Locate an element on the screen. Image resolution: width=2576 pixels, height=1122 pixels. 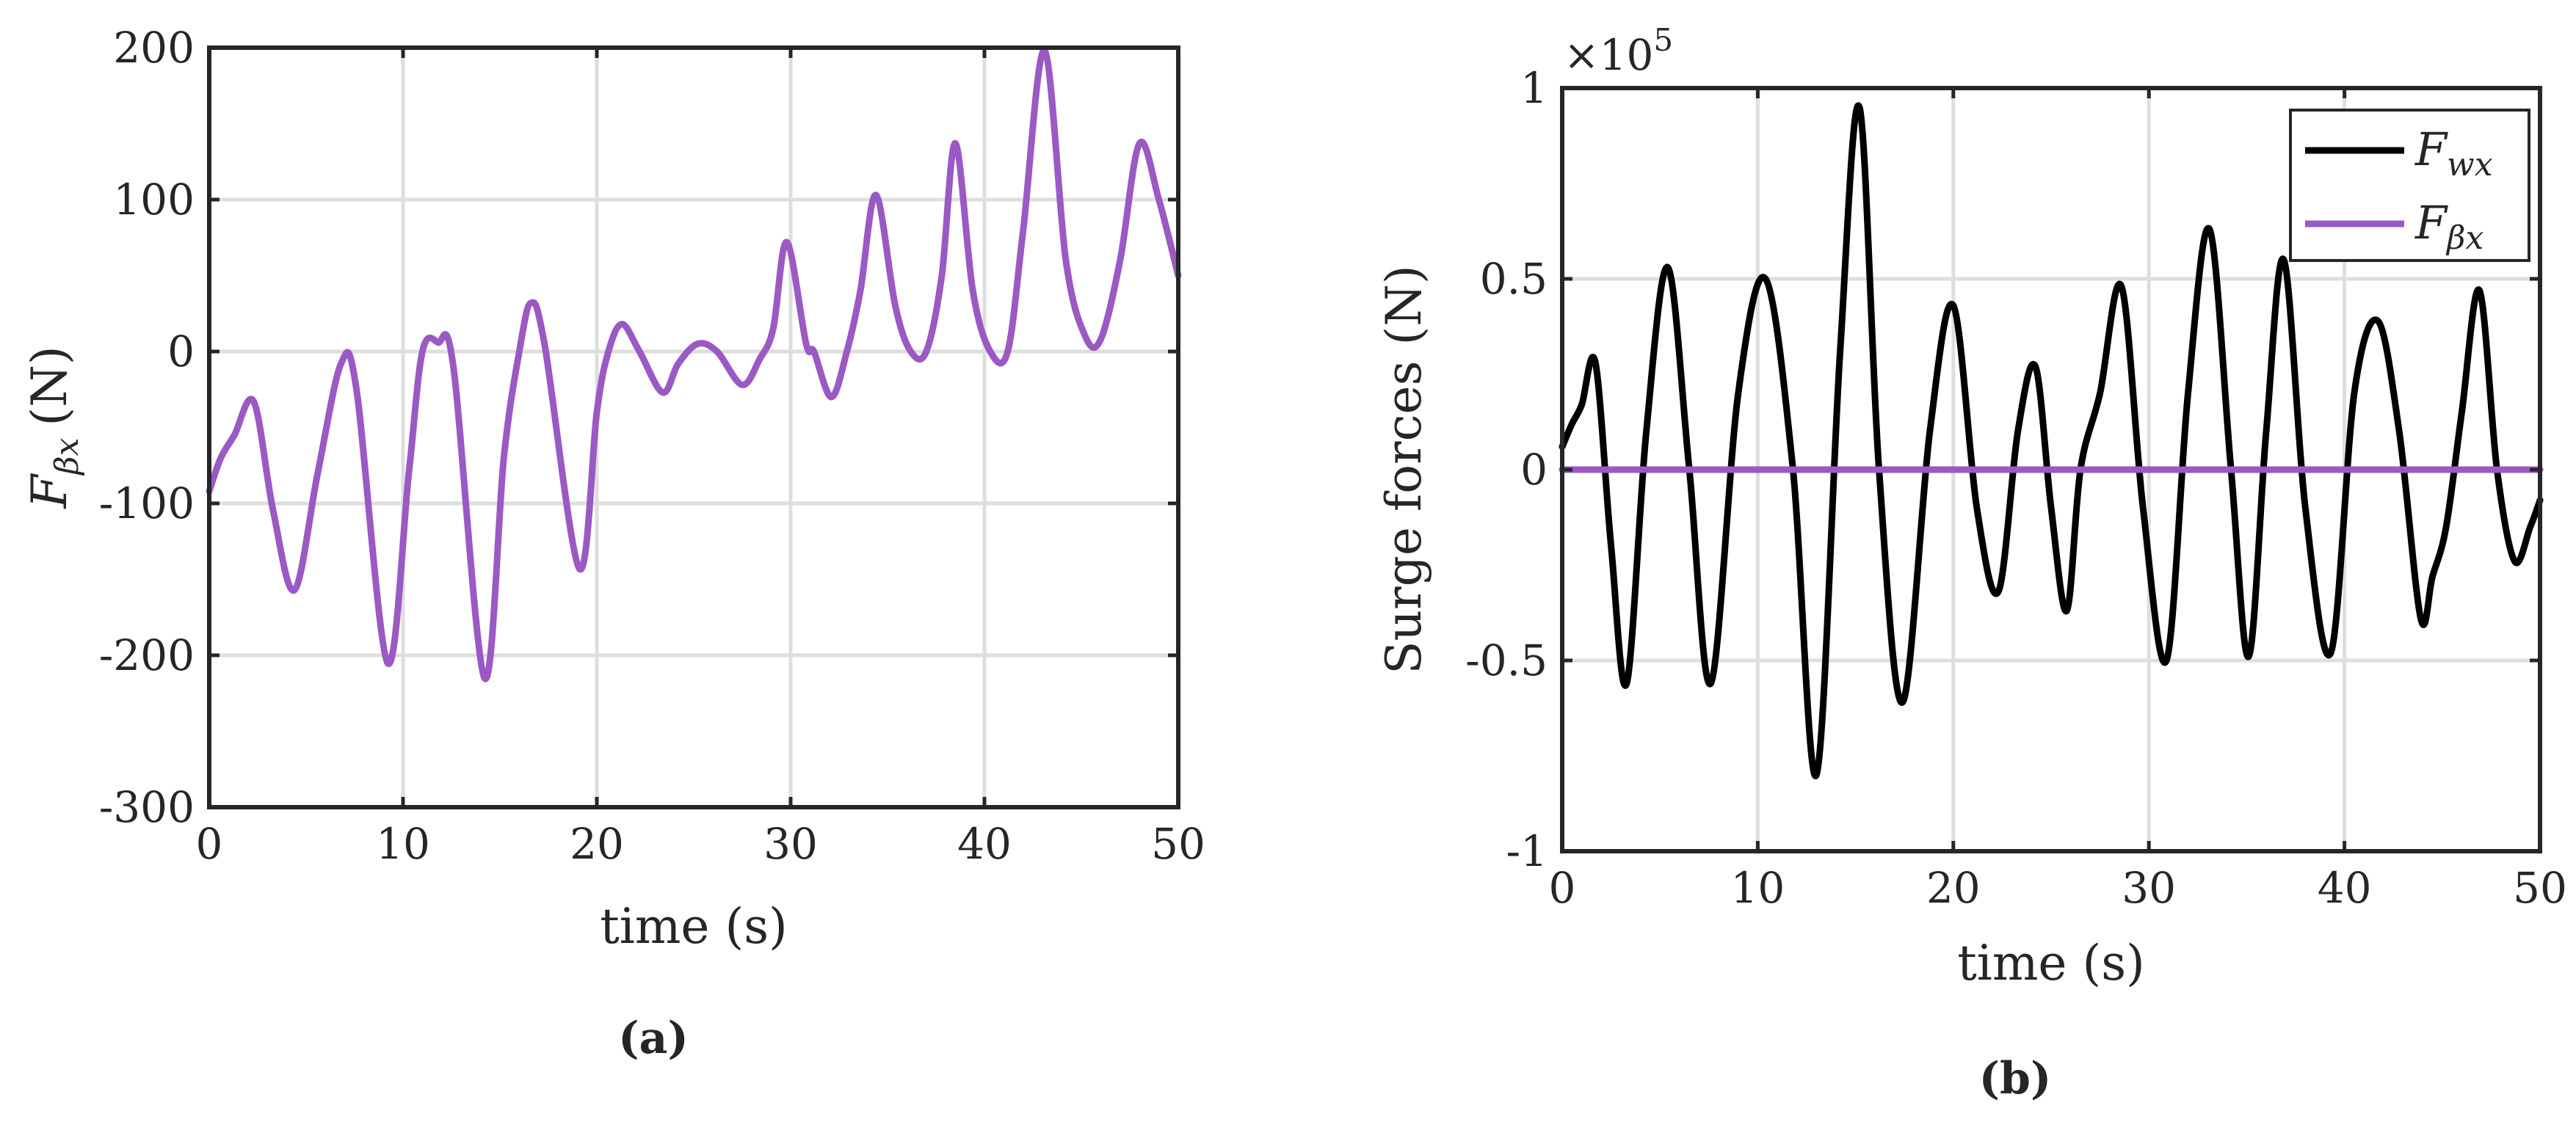
y-tick-label: -0.5 is located at coordinates (1507, 660).